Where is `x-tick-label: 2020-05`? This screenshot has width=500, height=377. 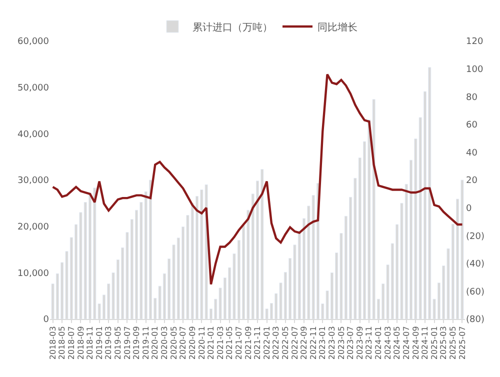
x-tick-label: 2020-05 is located at coordinates (173, 343).